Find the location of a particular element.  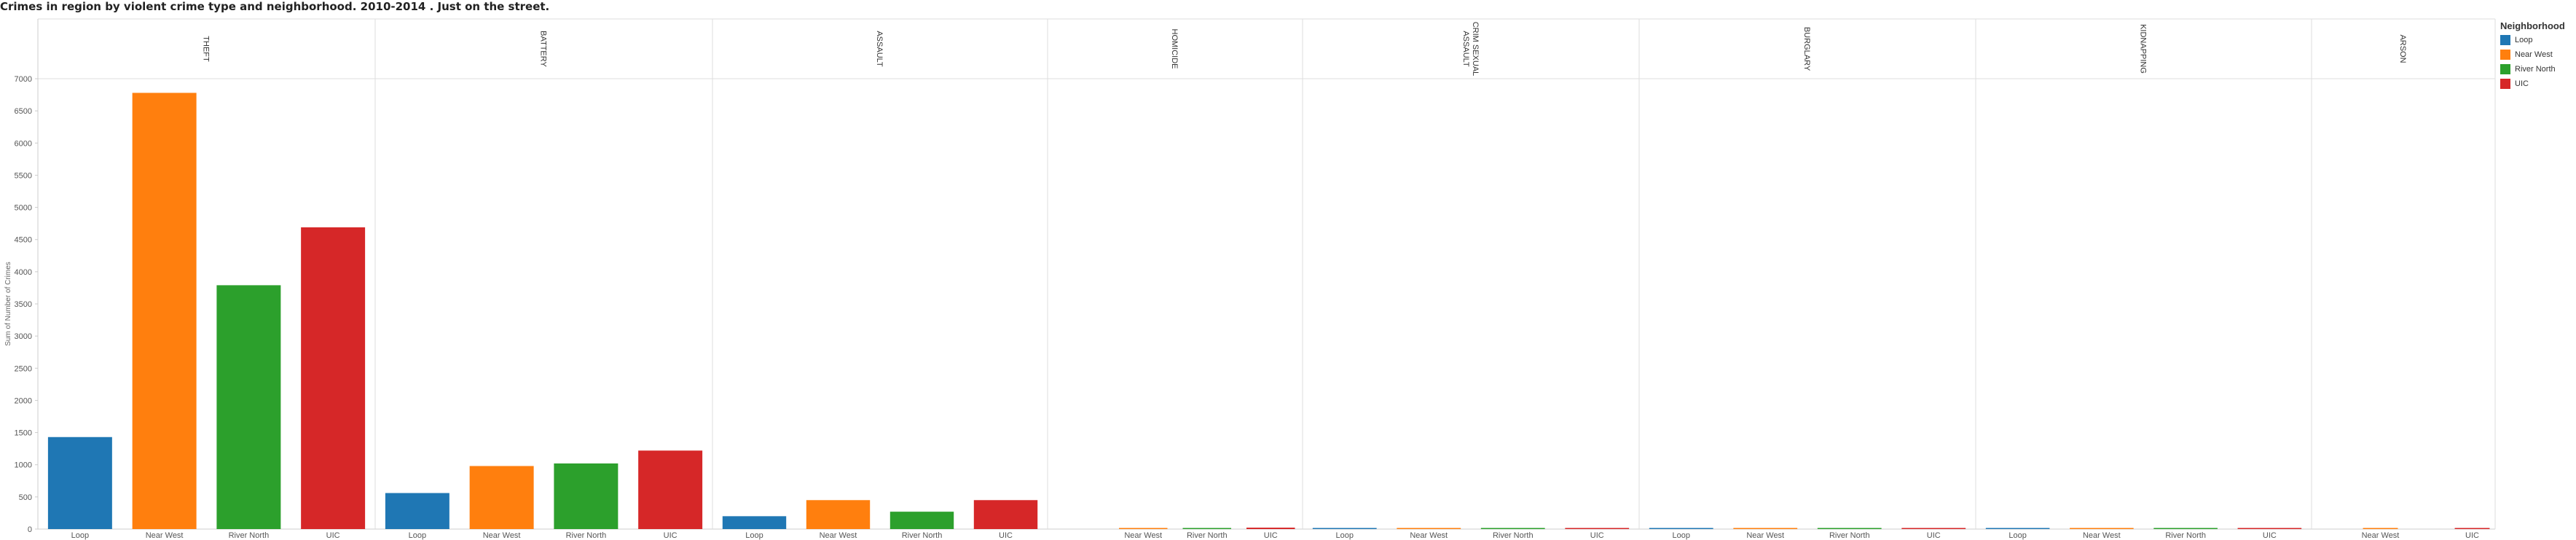

bar-homicide-river-north is located at coordinates (1206, 528).